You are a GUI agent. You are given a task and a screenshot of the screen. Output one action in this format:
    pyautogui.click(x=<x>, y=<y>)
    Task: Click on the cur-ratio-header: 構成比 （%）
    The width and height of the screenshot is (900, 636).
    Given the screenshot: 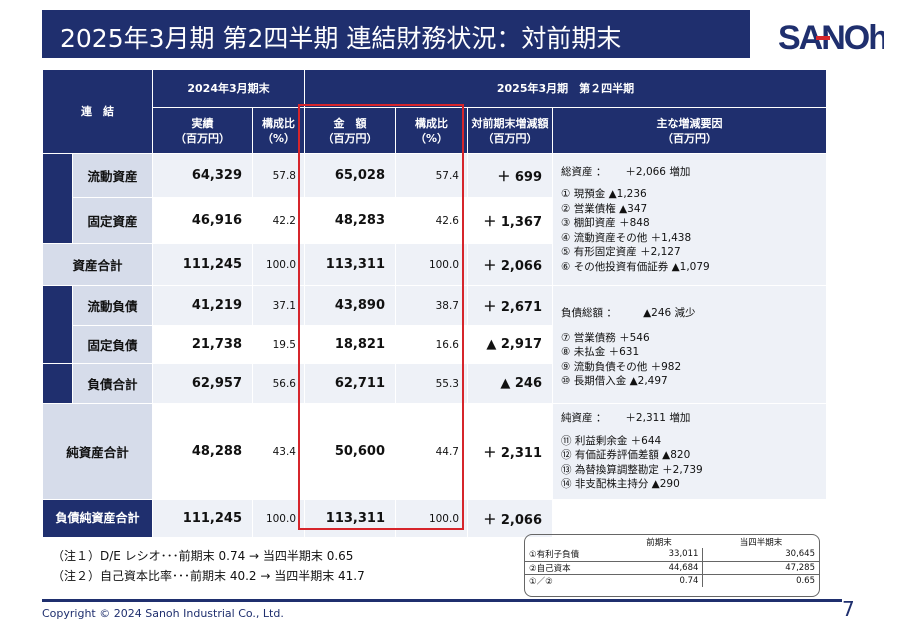 What is the action you would take?
    pyautogui.click(x=431, y=130)
    